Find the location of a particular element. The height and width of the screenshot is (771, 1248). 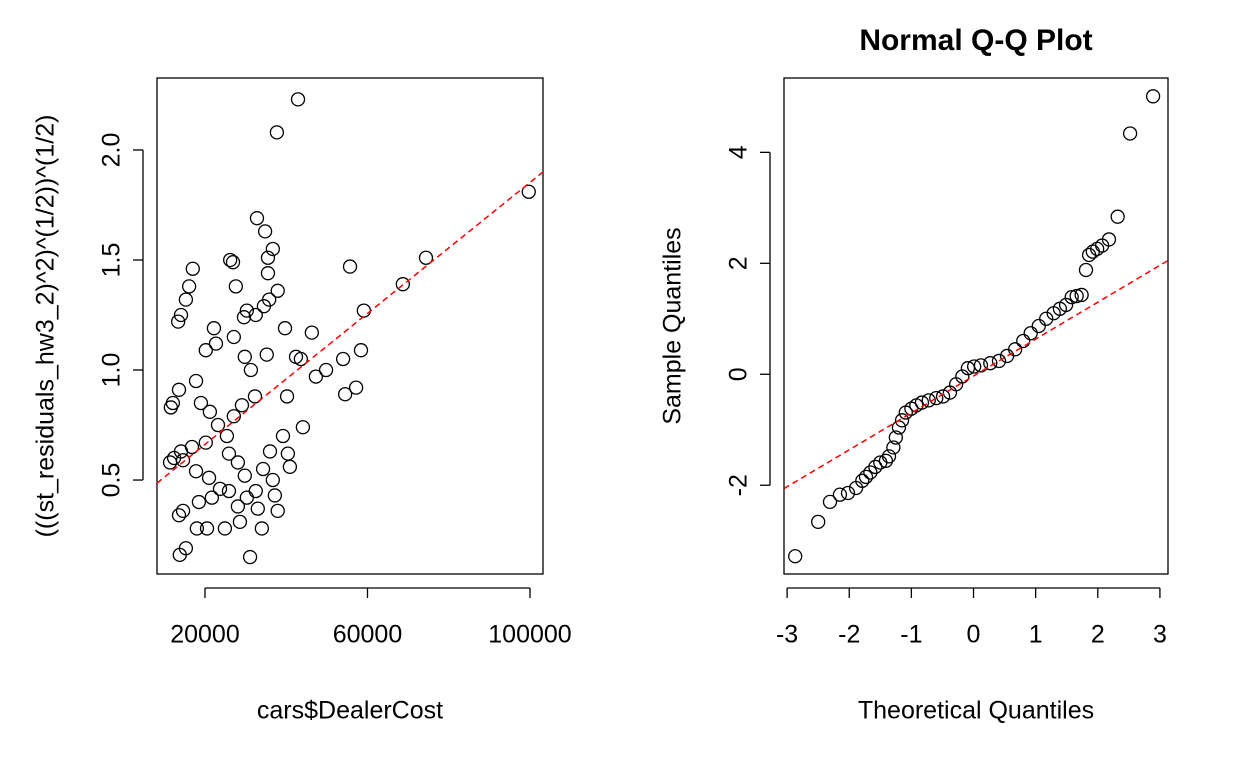

y-tick-label: 4 is located at coordinates (739, 152).